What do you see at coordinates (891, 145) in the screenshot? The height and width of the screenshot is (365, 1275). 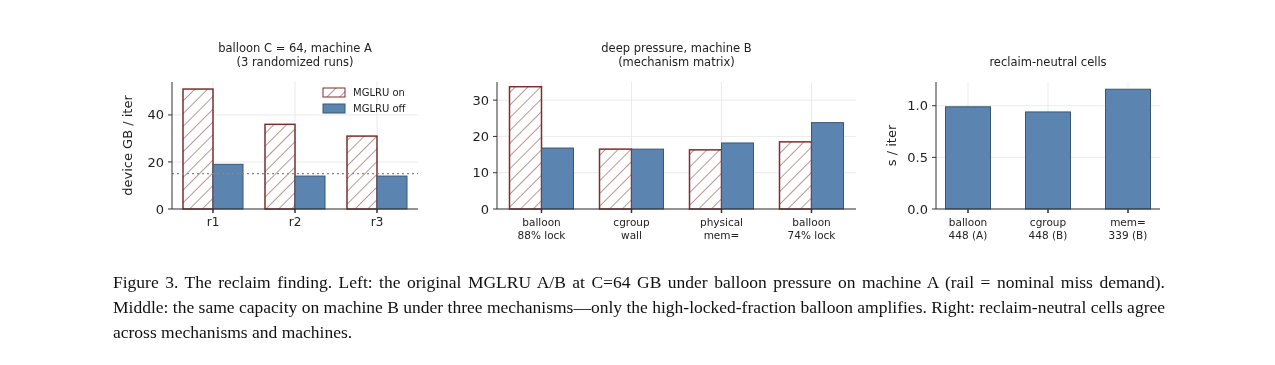 I see `y-axis-title: s / iter` at bounding box center [891, 145].